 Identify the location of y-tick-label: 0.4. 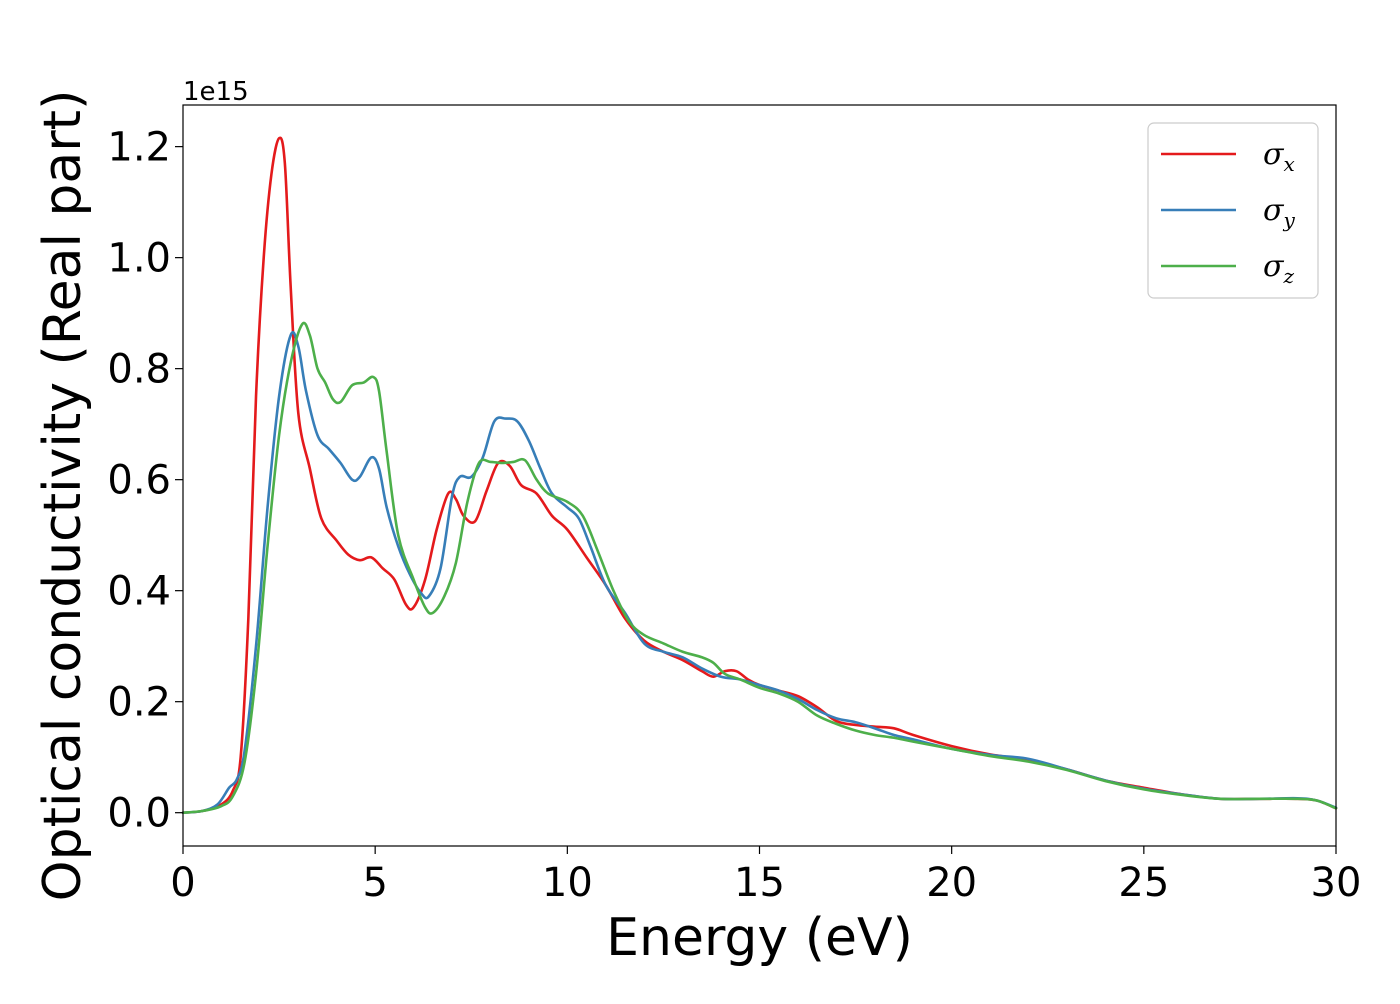
(139, 592).